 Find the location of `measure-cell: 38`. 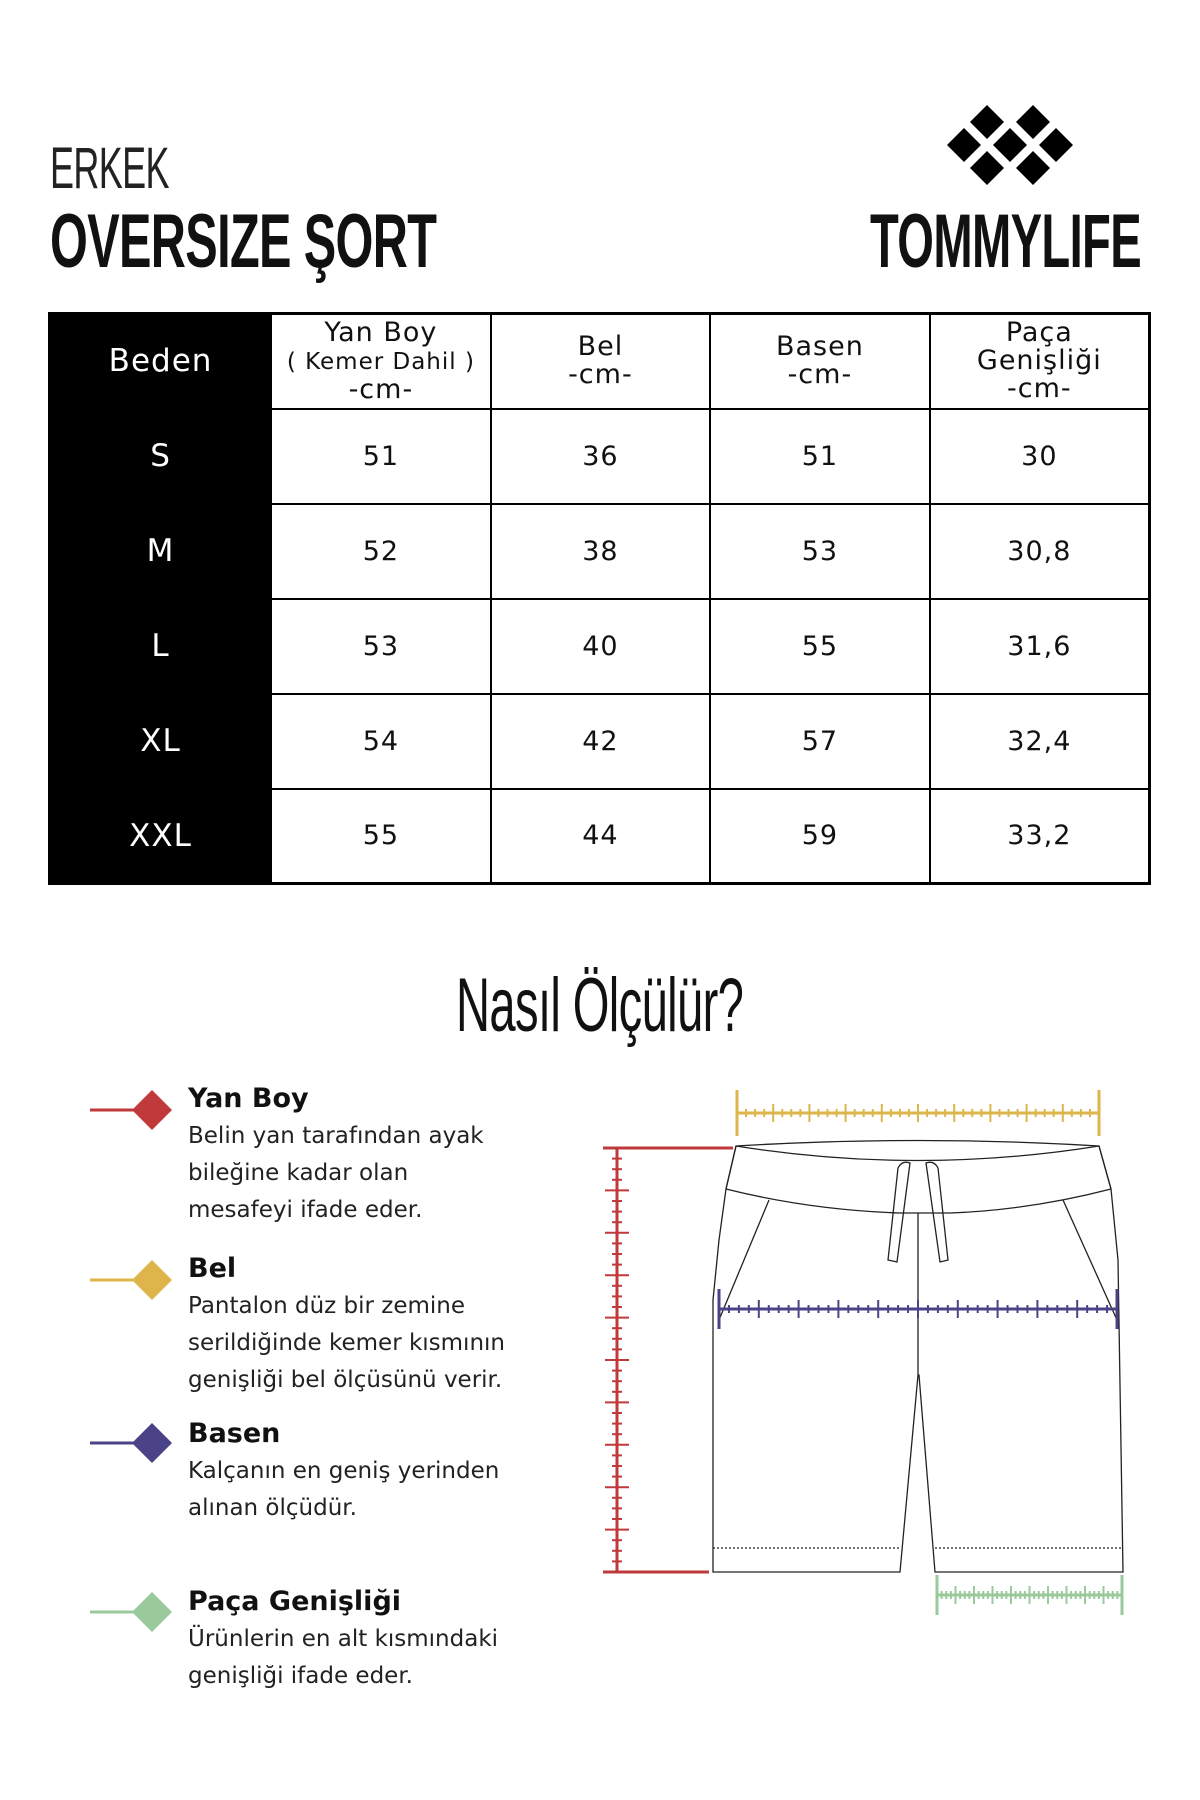

measure-cell: 38 is located at coordinates (600, 551).